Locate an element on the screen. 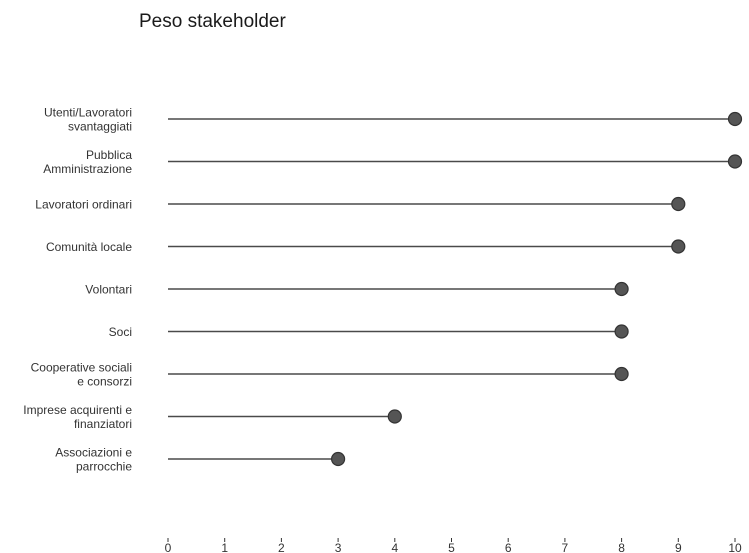  category-label: Lavoratori ordinari is located at coordinates (83, 205).